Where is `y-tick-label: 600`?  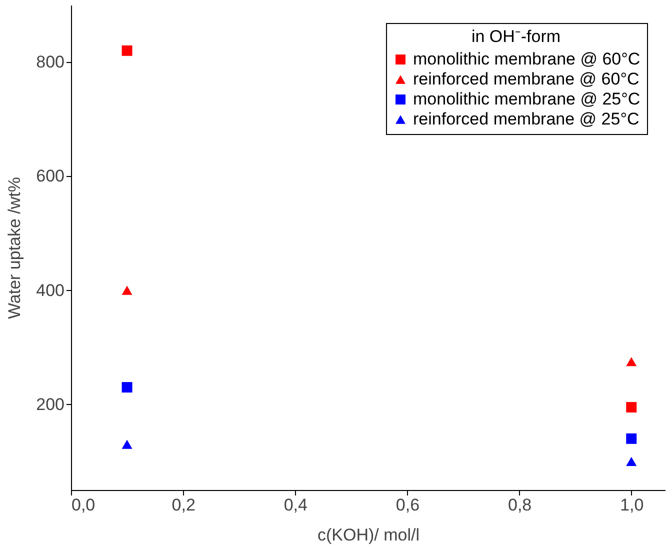 y-tick-label: 600 is located at coordinates (50, 176).